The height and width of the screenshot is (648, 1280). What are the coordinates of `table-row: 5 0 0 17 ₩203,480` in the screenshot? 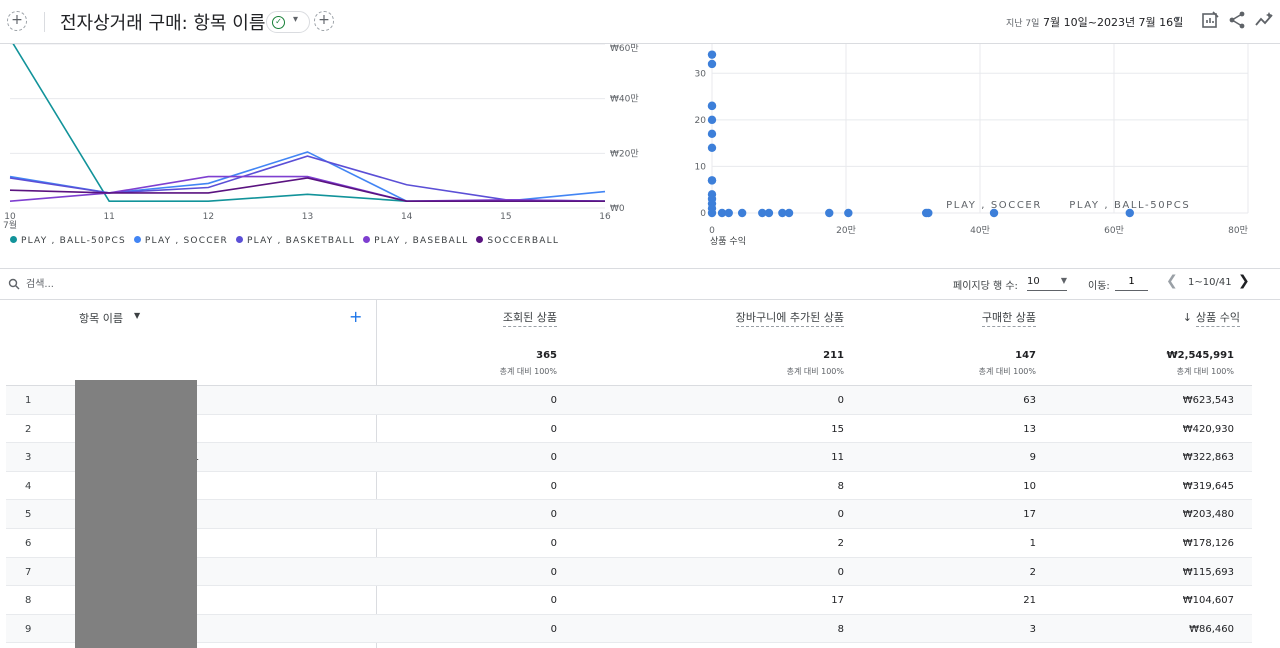 It's located at (629, 514).